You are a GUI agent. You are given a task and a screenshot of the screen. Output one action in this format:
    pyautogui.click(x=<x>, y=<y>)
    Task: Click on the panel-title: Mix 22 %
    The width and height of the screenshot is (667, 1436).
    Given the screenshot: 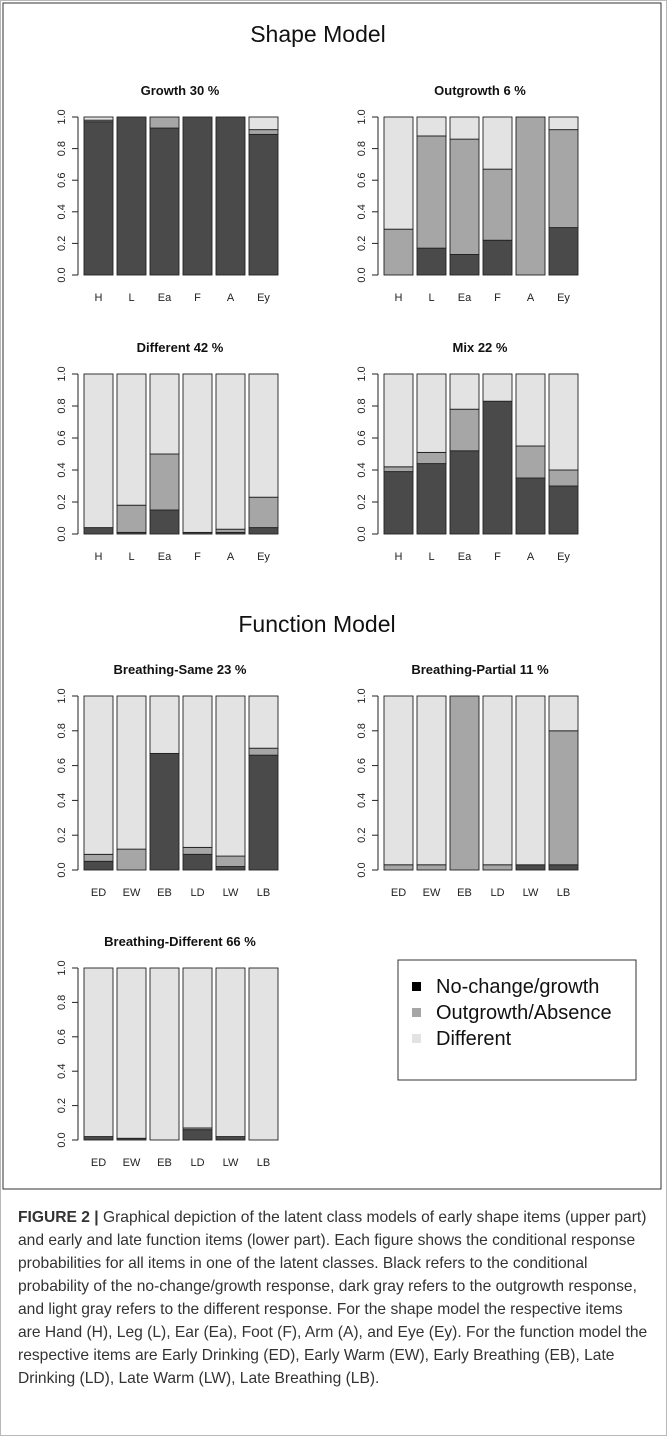 What is the action you would take?
    pyautogui.click(x=480, y=347)
    